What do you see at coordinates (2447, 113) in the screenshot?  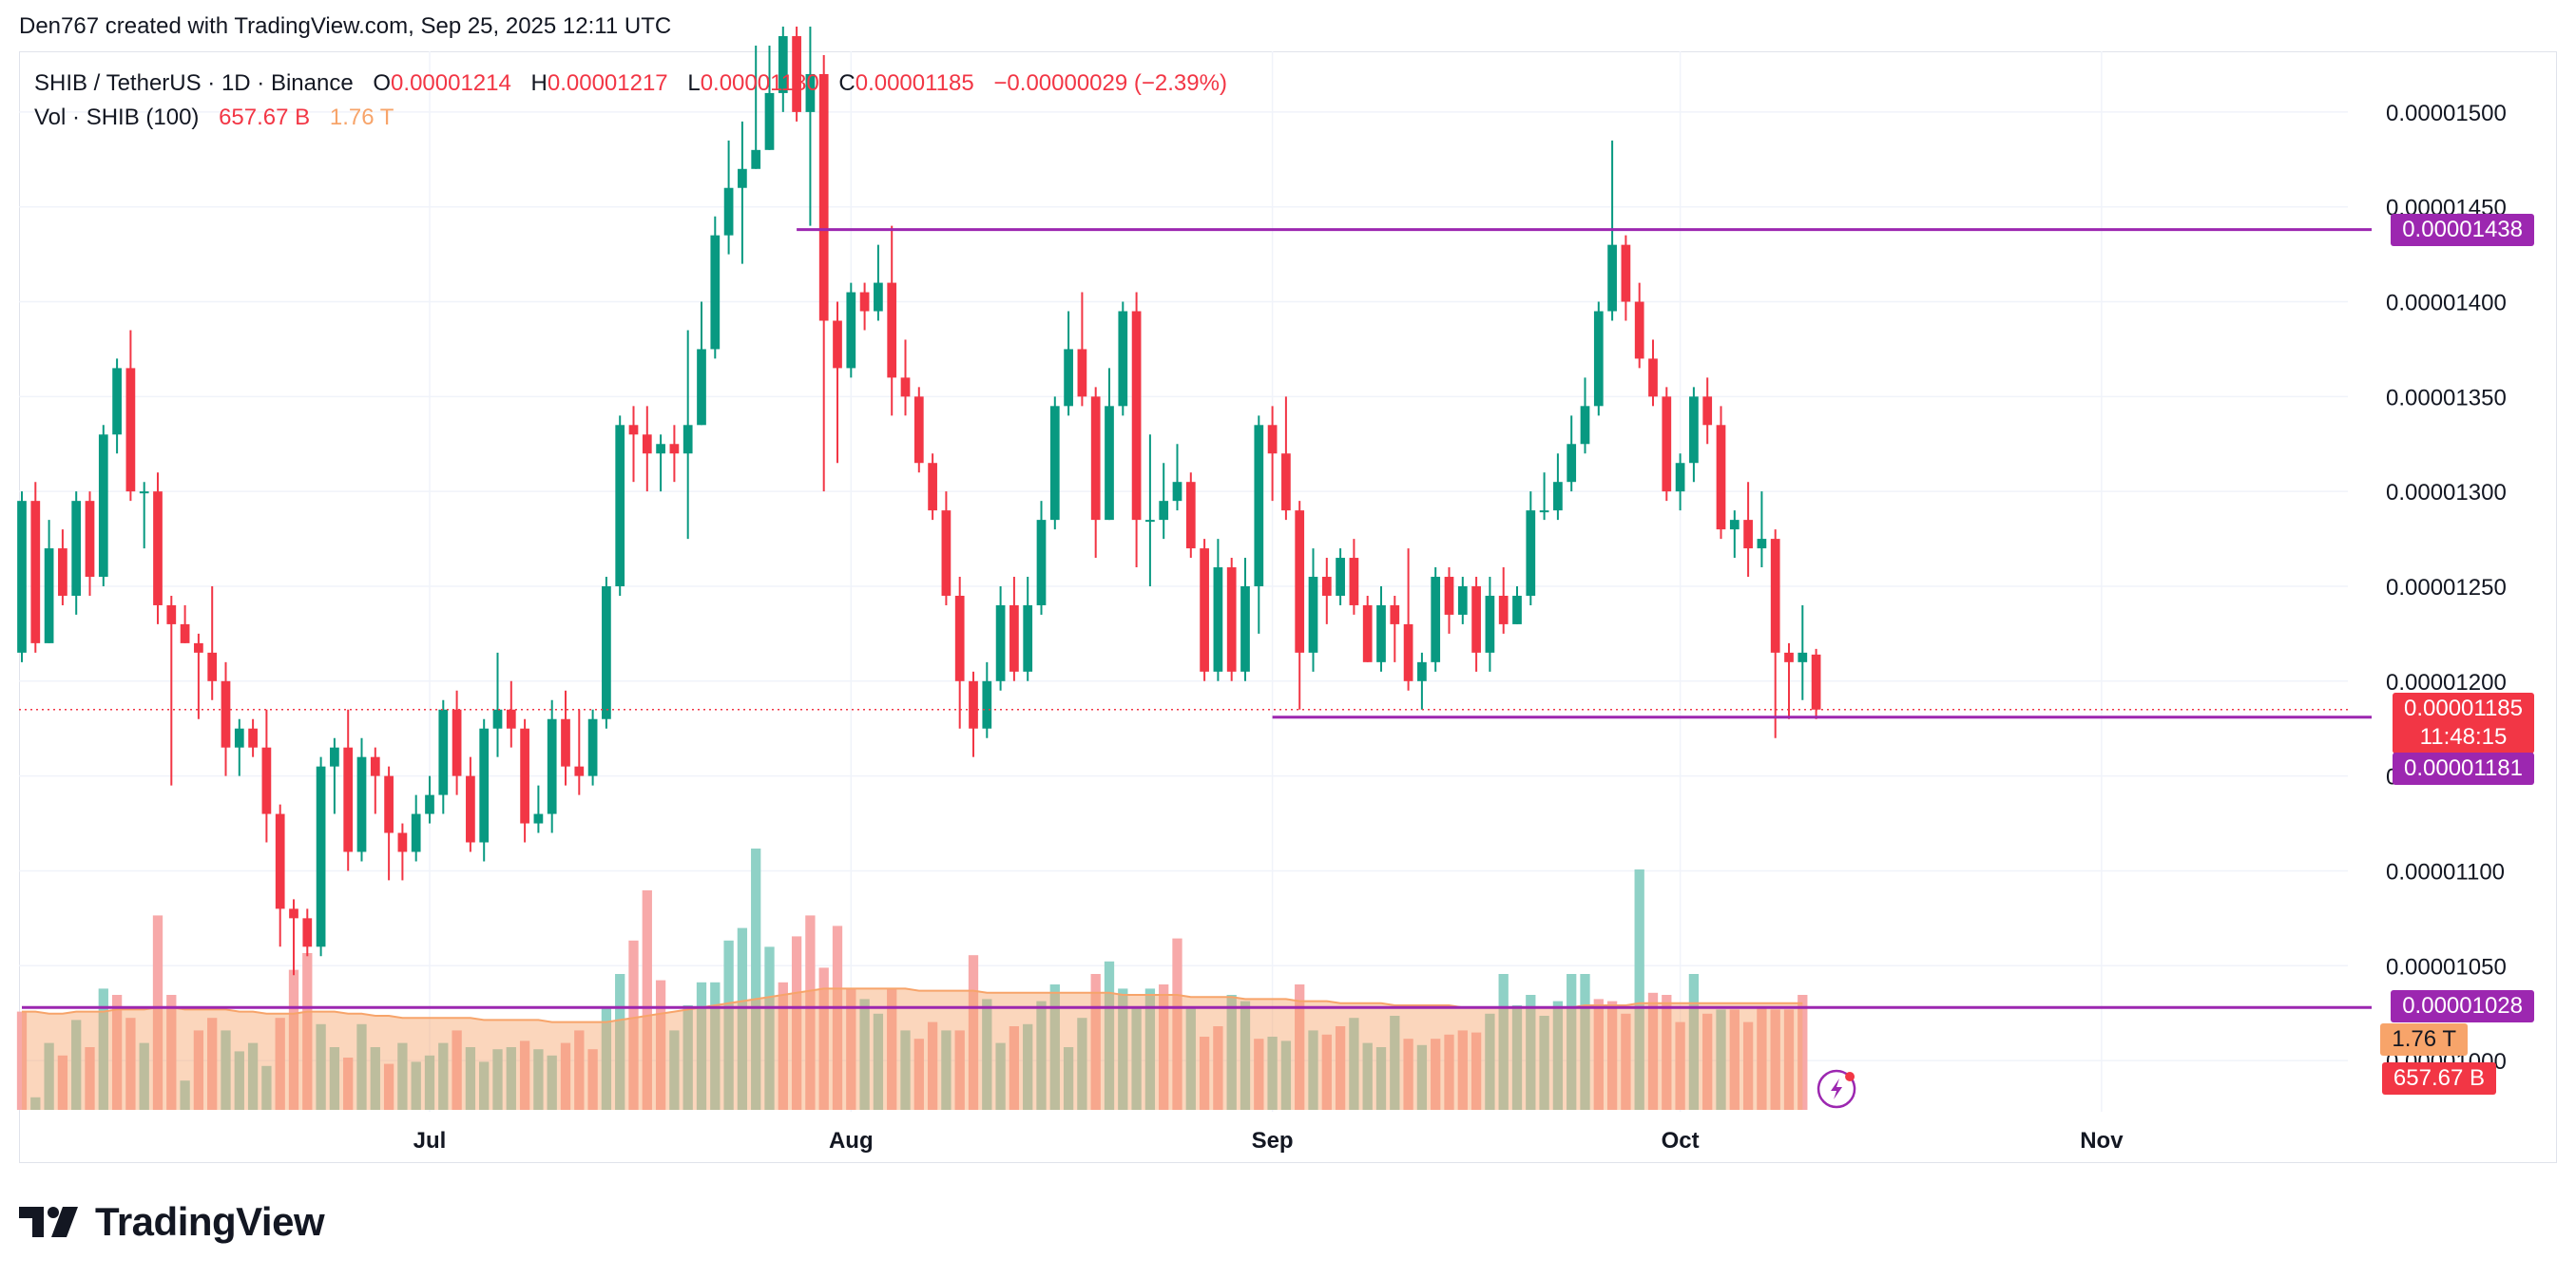 I see `y-axis-tick-label: 0.00001500` at bounding box center [2447, 113].